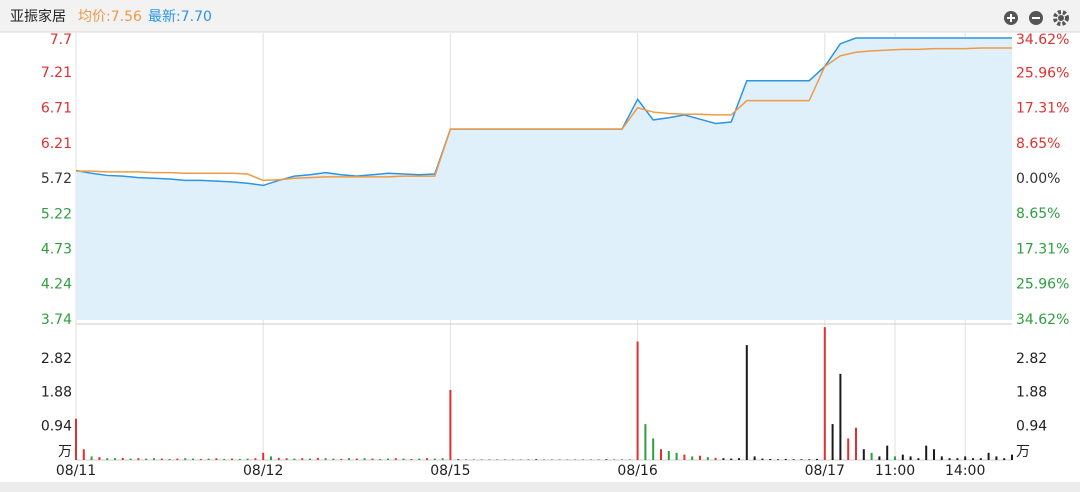 The width and height of the screenshot is (1080, 492). I want to click on zoom-out-button, so click(1036, 18).